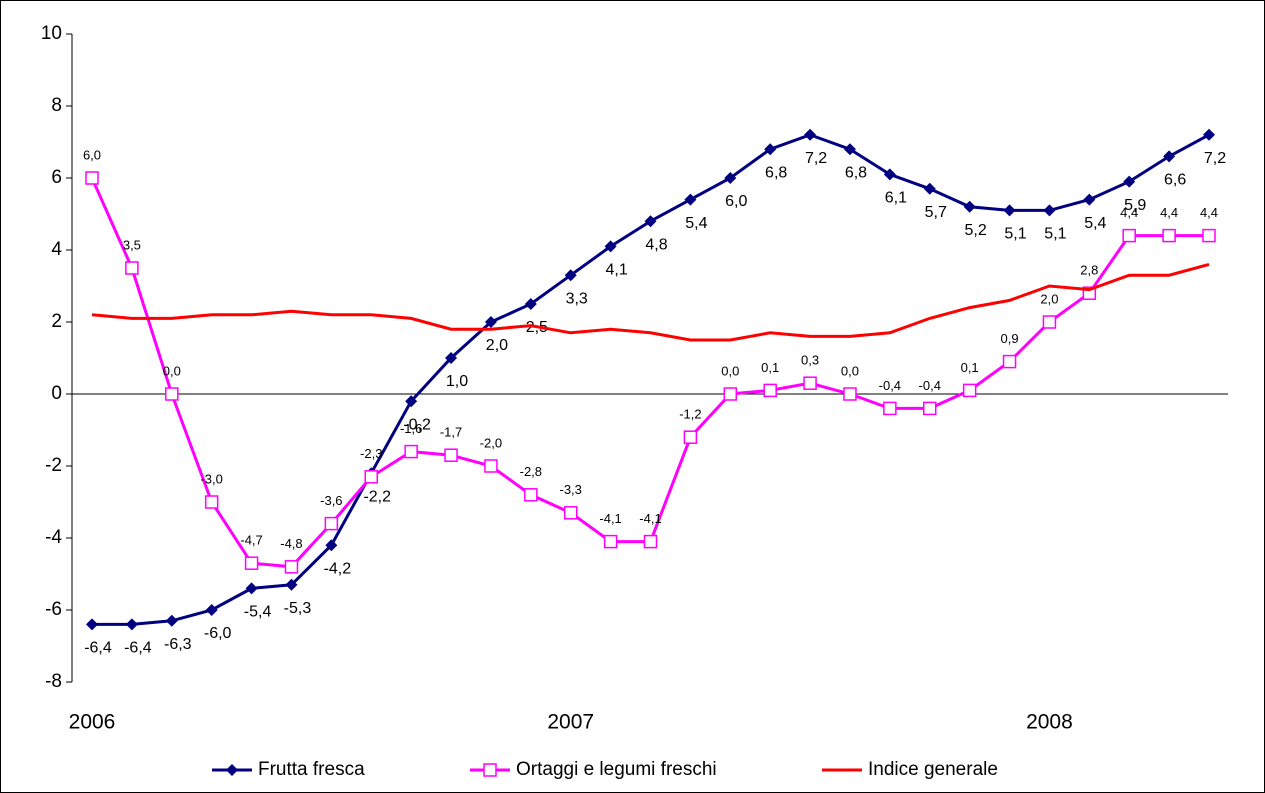 Image resolution: width=1265 pixels, height=793 pixels. What do you see at coordinates (616, 270) in the screenshot?
I see `data-label: 4,1` at bounding box center [616, 270].